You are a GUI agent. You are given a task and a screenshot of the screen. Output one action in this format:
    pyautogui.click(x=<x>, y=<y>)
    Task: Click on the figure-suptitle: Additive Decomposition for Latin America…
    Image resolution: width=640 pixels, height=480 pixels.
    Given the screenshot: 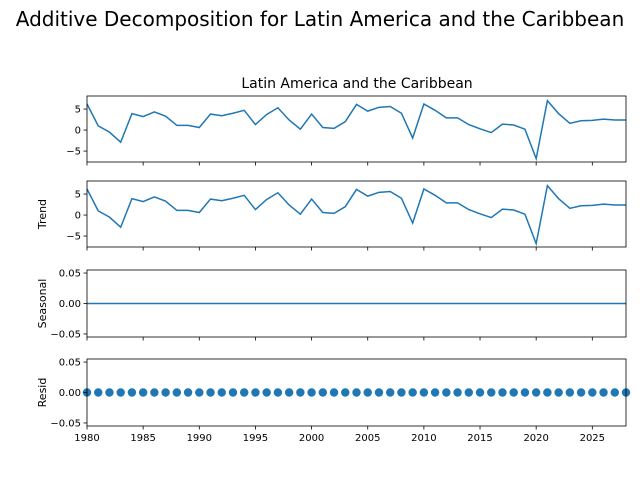 What is the action you would take?
    pyautogui.click(x=320, y=19)
    